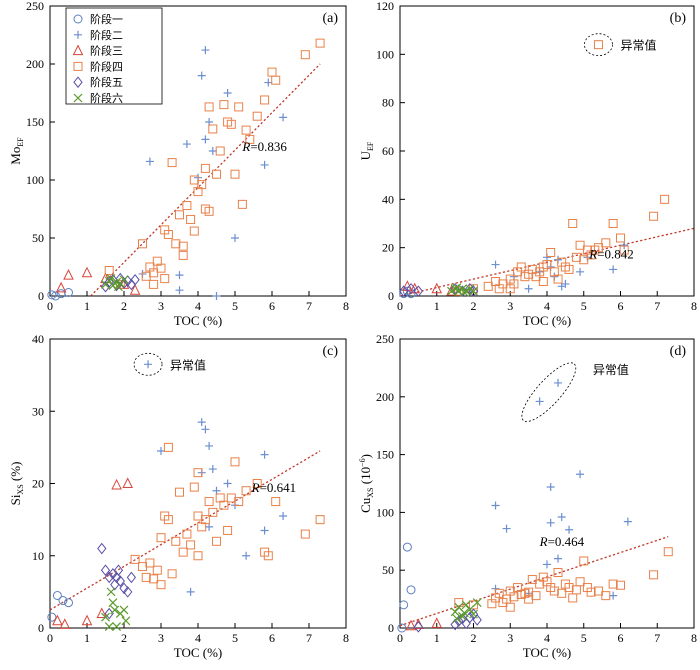  What do you see at coordinates (562, 541) in the screenshot?
I see `correlation-label: R=0.464` at bounding box center [562, 541].